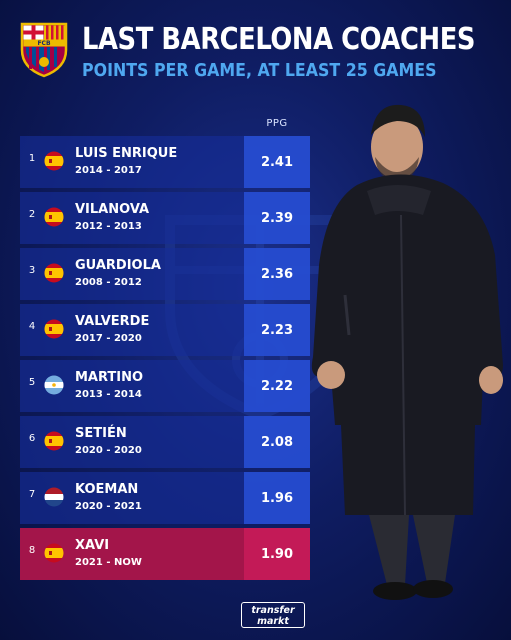 This screenshot has height=640, width=511. What do you see at coordinates (126, 153) in the screenshot?
I see `coach-name: LUIS ENRIQUE` at bounding box center [126, 153].